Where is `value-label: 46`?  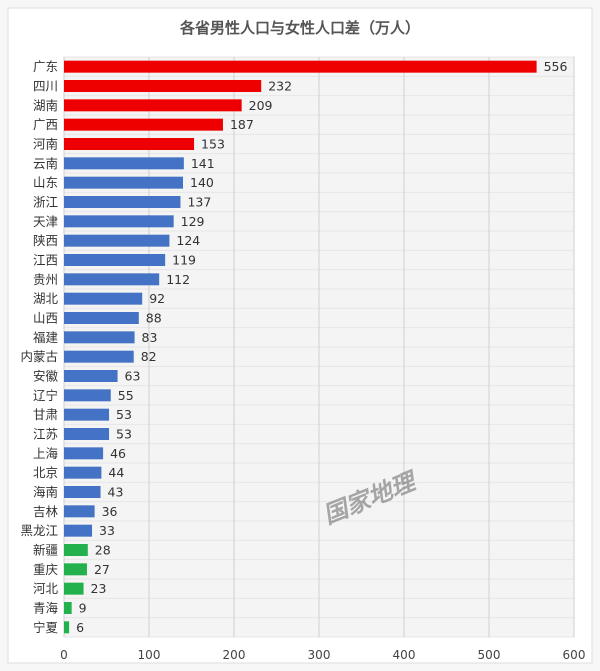
value-label: 46 is located at coordinates (118, 453).